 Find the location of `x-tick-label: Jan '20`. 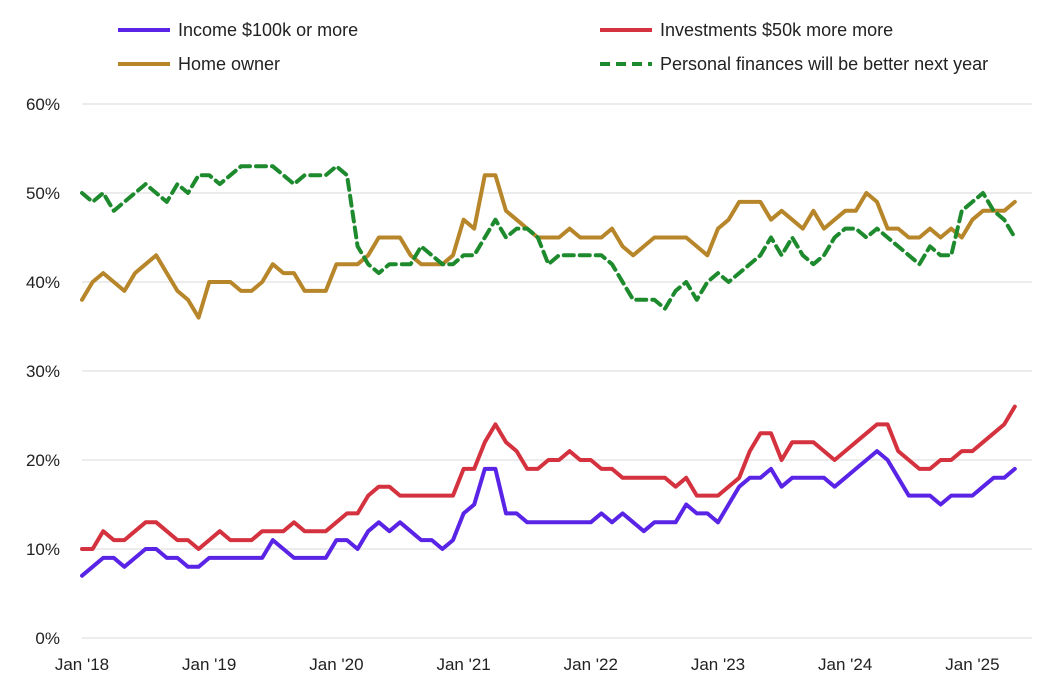

x-tick-label: Jan '20 is located at coordinates (336, 664).